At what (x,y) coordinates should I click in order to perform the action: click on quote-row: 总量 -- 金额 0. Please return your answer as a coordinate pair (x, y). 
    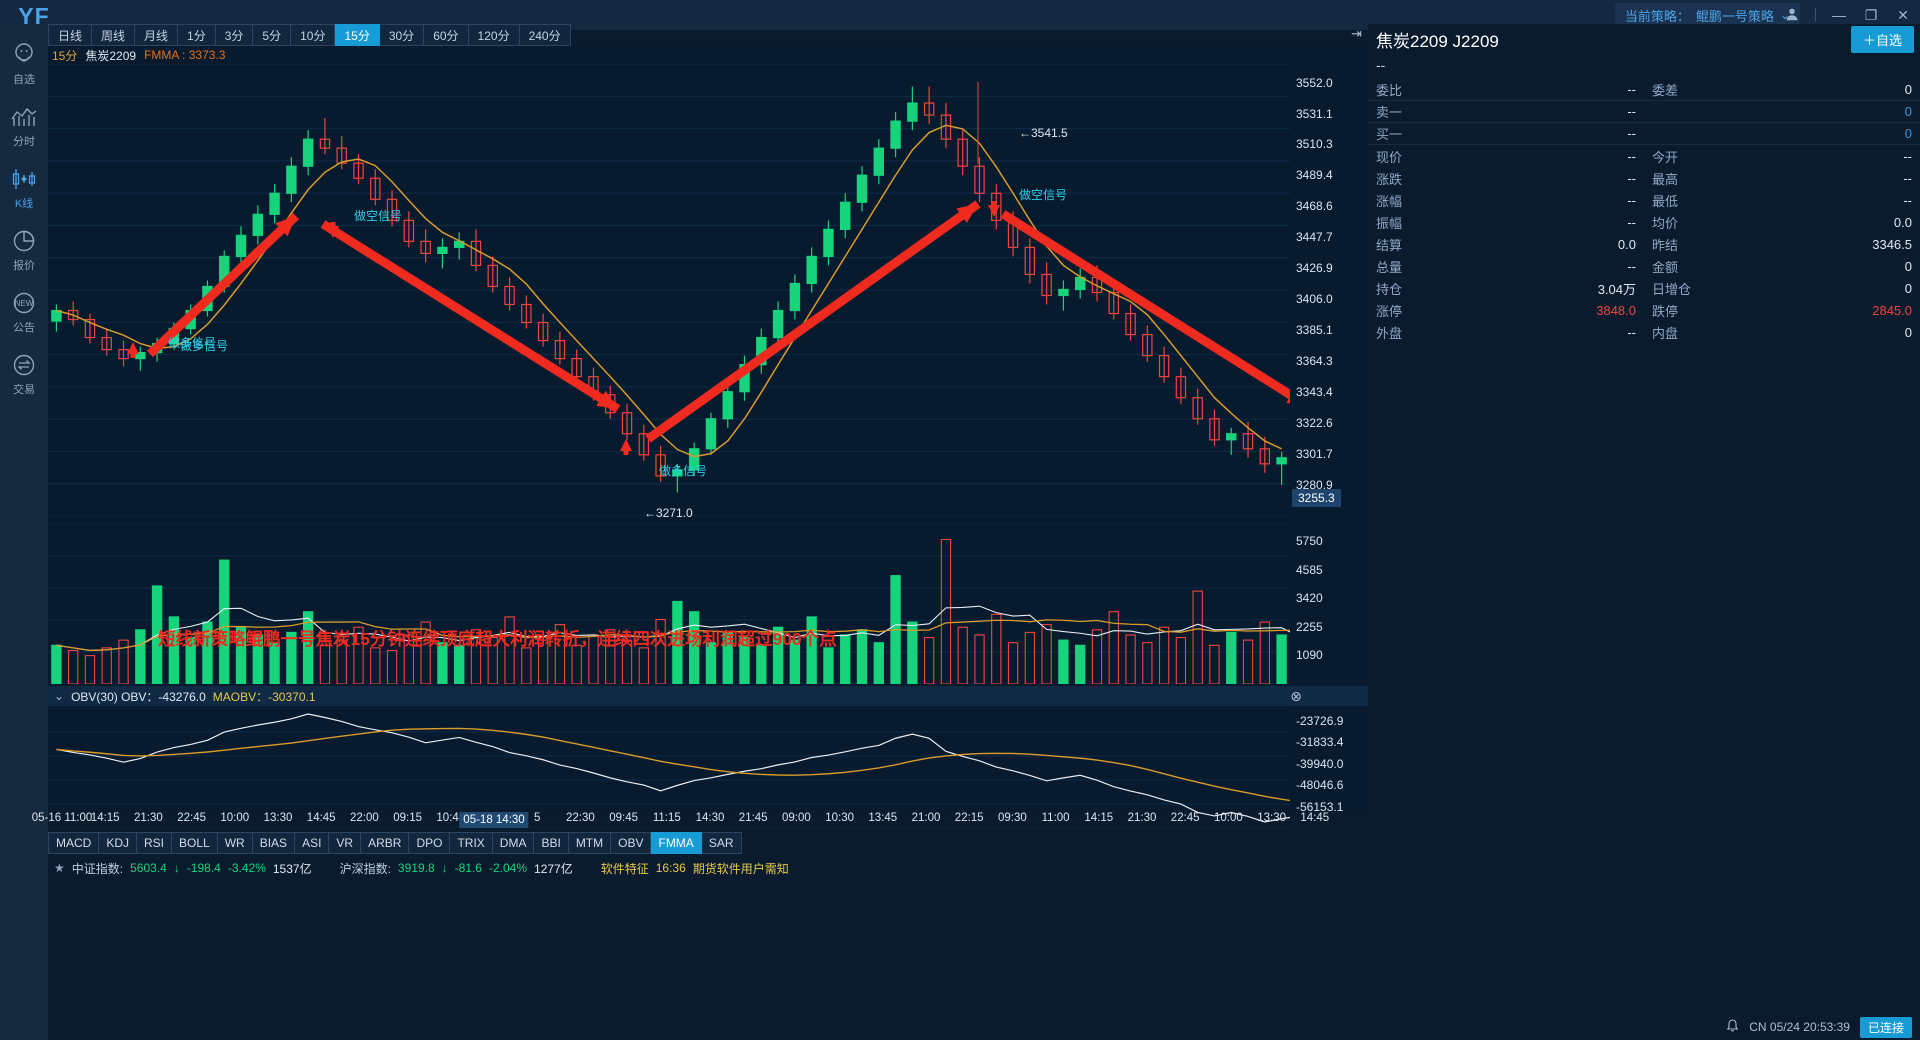
    Looking at the image, I should click on (1644, 266).